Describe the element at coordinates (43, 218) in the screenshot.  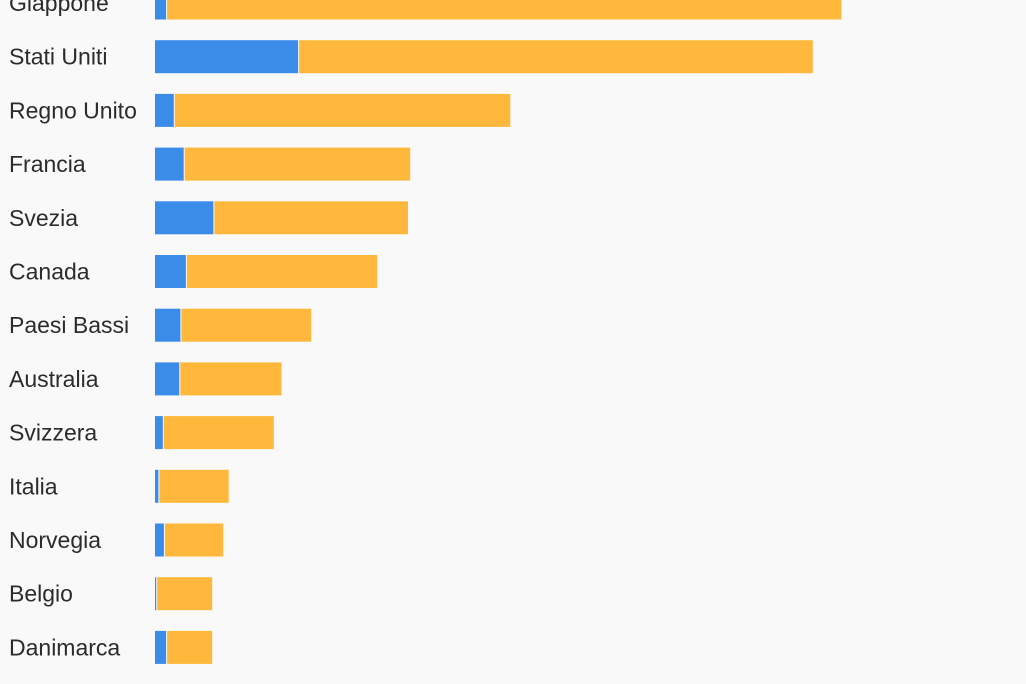
I see `category-label: Svezia` at that location.